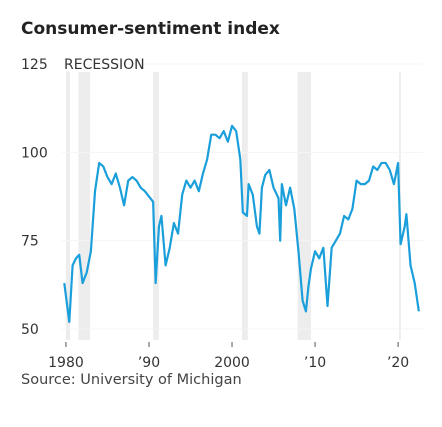 The width and height of the screenshot is (442, 427). Describe the element at coordinates (34, 65) in the screenshot. I see `y-tick-label: 125` at that location.